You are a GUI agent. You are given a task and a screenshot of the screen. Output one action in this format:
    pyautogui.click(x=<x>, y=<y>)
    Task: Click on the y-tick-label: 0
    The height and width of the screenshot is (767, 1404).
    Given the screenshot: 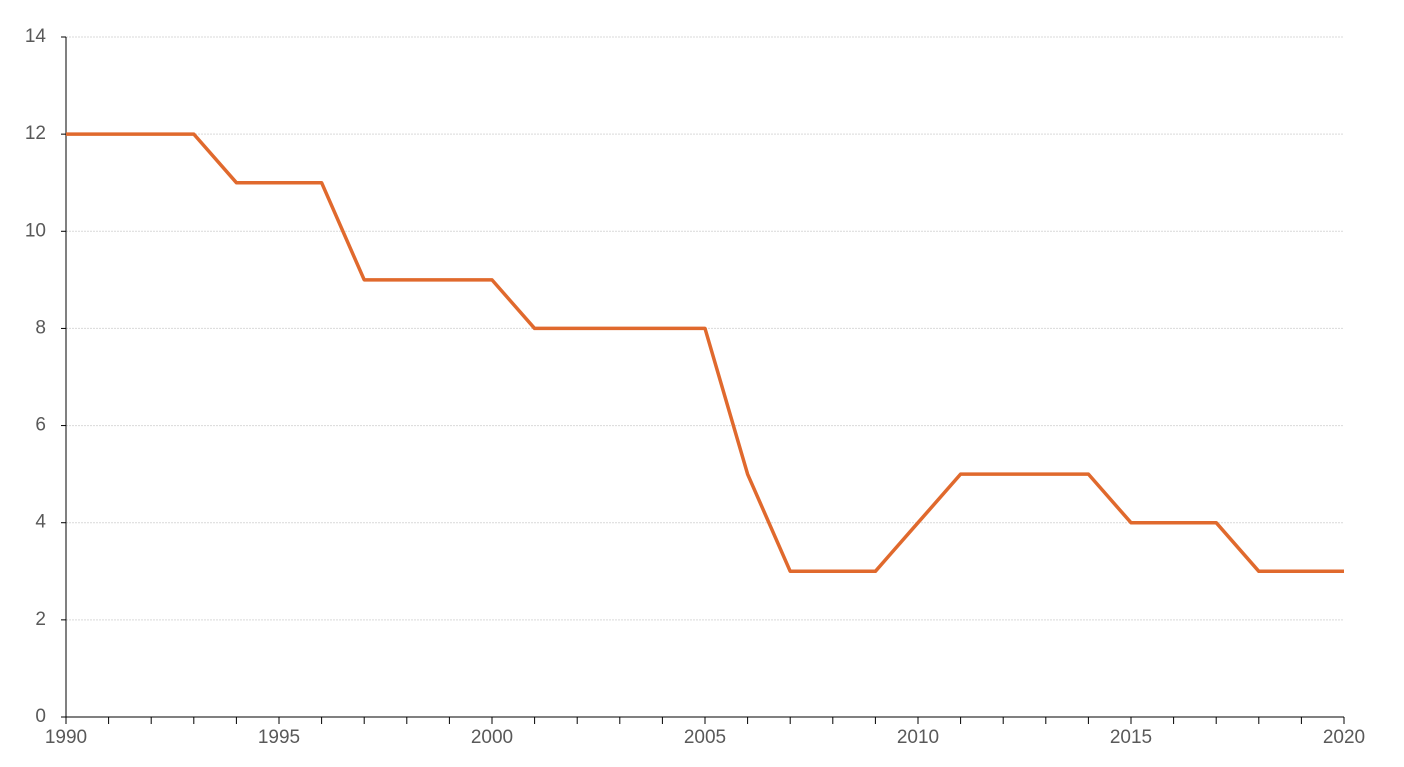 What is the action you would take?
    pyautogui.click(x=40, y=716)
    